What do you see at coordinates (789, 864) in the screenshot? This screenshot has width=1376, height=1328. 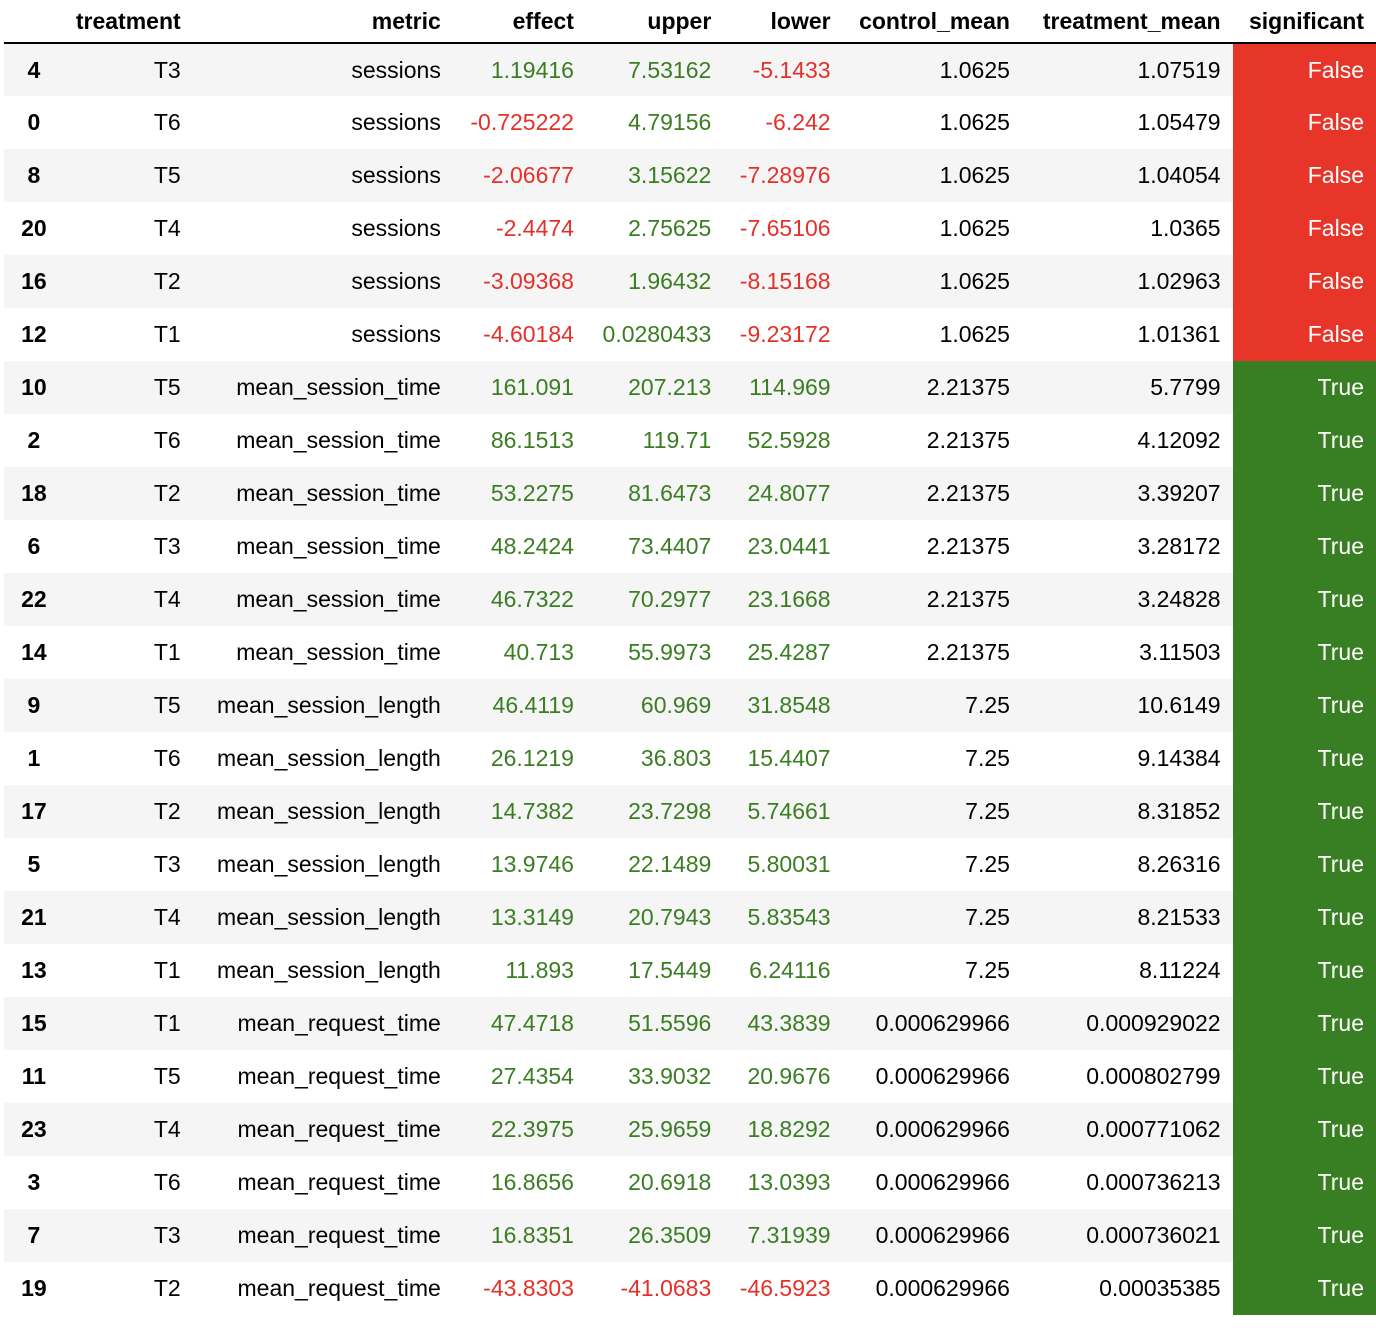 I see `cell-lower: 5.80031` at bounding box center [789, 864].